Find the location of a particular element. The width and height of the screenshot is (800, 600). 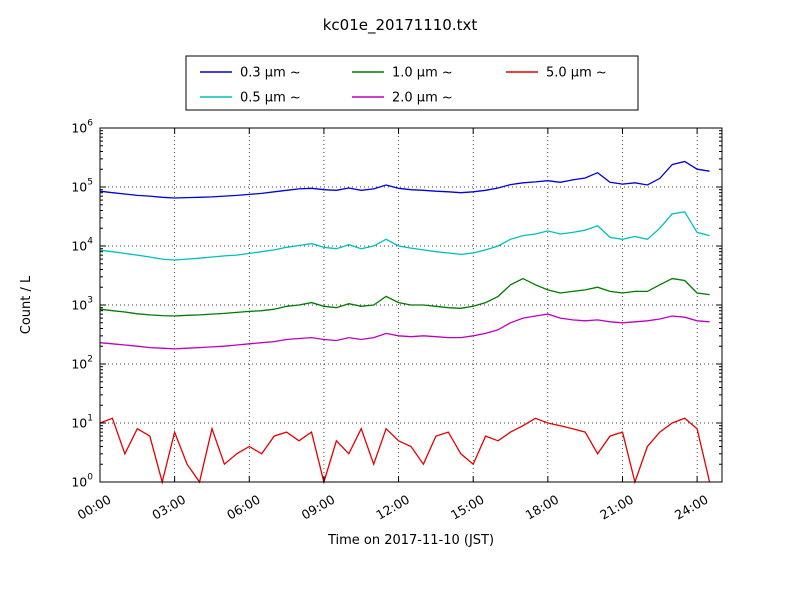

x-tick-label: 00:00 is located at coordinates (94, 507).